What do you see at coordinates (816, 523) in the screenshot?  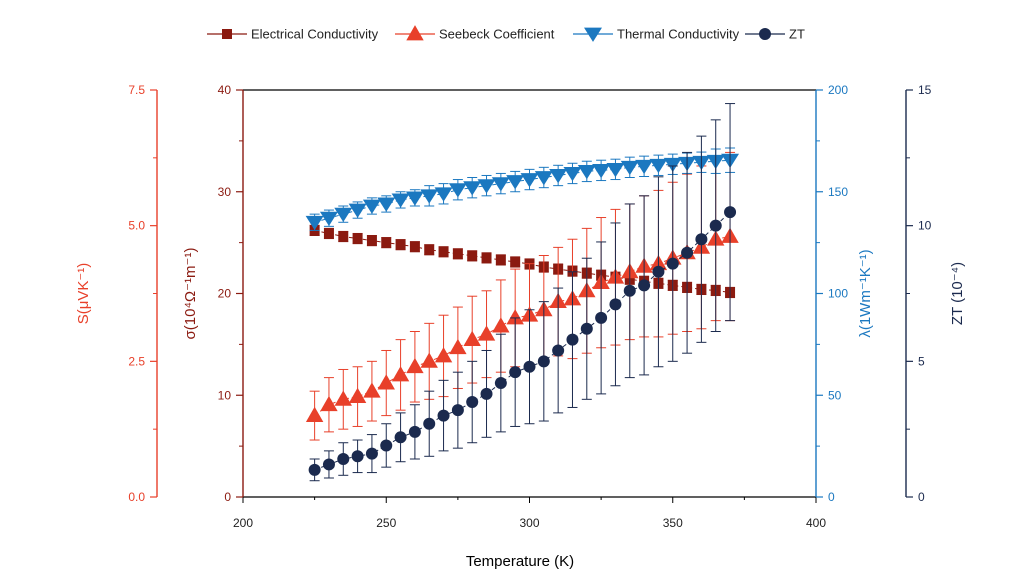 I see `x-tick-label: 400` at bounding box center [816, 523].